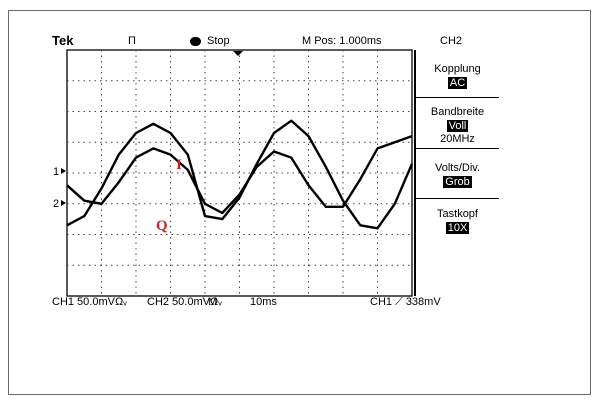 The image size is (600, 402). What do you see at coordinates (342, 41) in the screenshot?
I see `horizontal-position: M Pos: 1.000ms` at bounding box center [342, 41].